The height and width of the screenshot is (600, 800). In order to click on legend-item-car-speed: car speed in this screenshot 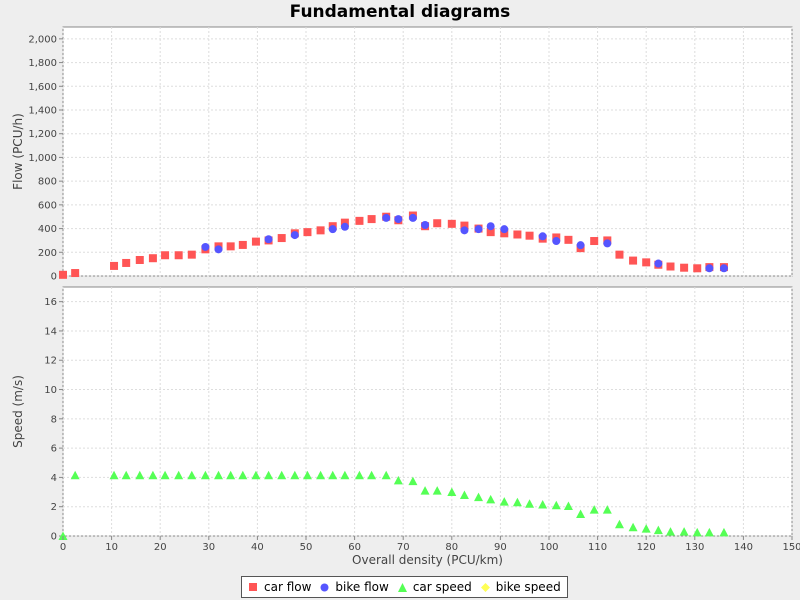, I will do `click(434, 587)`.